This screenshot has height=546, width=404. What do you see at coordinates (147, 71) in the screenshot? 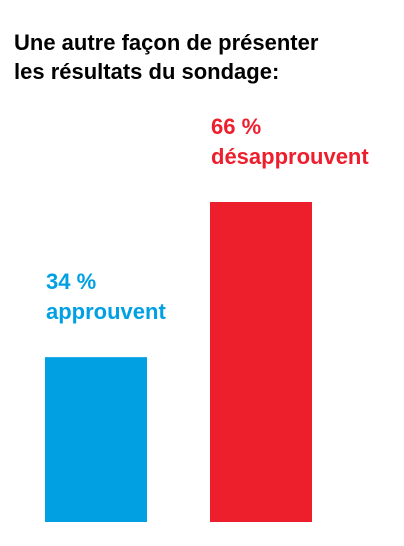
I see `chart-title-line-2: les résultats du sondage:` at bounding box center [147, 71].